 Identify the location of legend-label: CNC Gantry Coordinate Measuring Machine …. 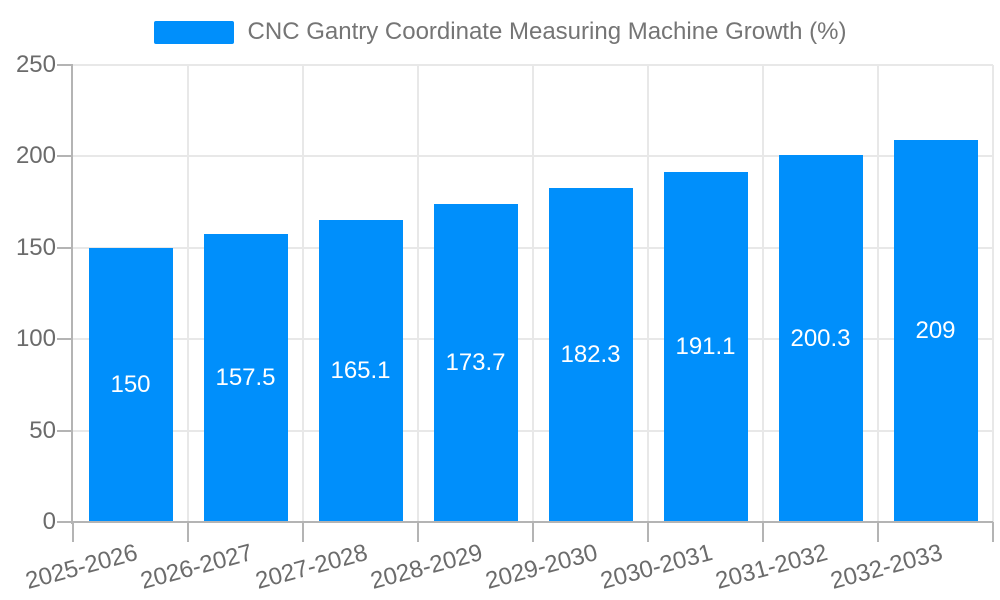
(547, 31).